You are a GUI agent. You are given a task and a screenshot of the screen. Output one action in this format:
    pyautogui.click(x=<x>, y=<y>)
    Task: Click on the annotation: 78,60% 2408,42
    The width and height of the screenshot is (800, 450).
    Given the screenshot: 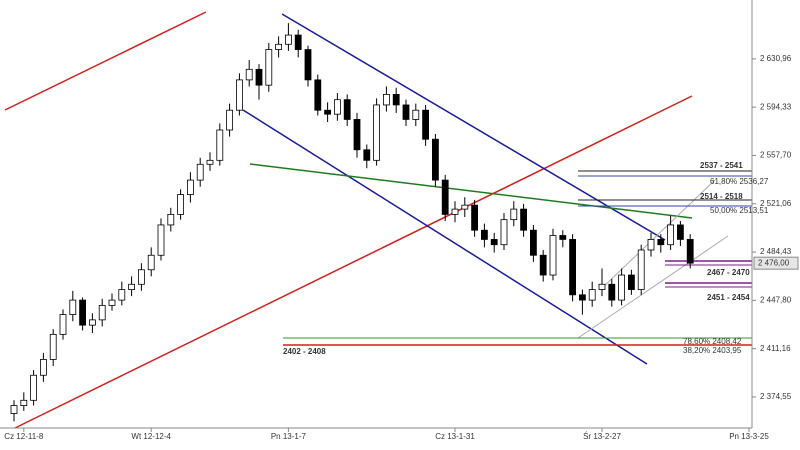 What is the action you would take?
    pyautogui.click(x=712, y=341)
    